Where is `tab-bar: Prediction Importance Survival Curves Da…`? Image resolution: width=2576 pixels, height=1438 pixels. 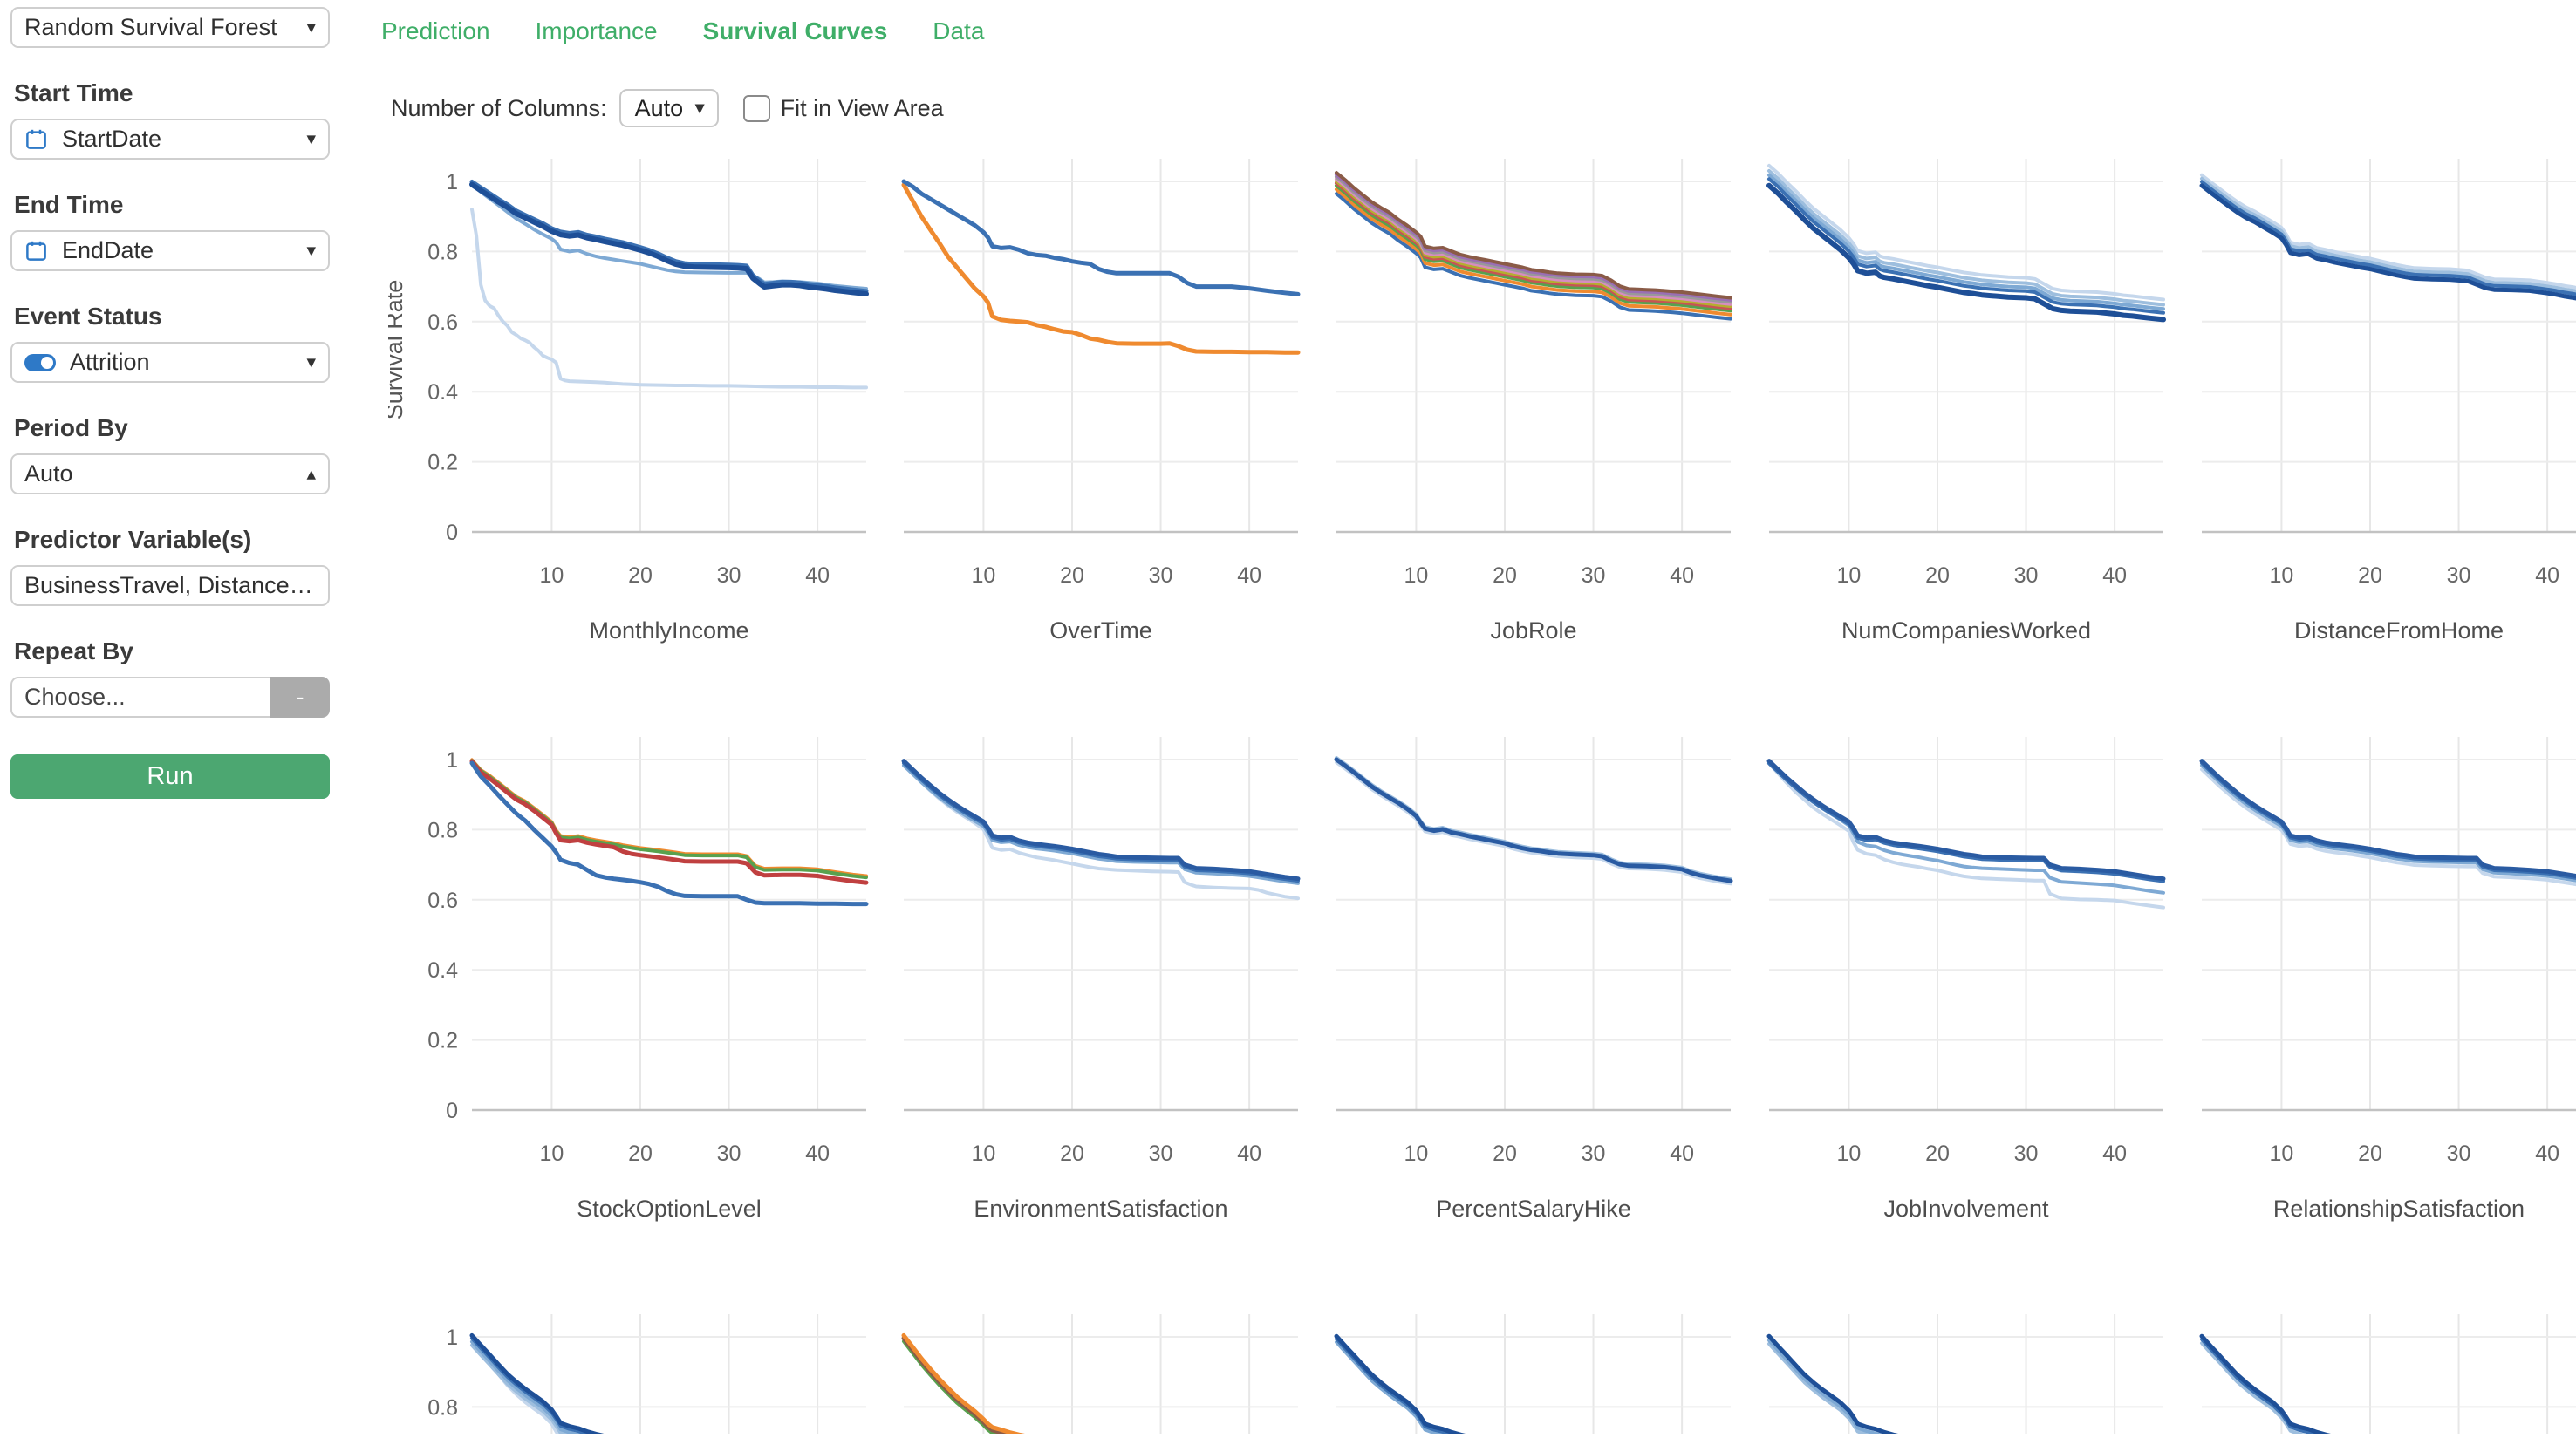 tab-bar: Prediction Importance Survival Curves Da… is located at coordinates (682, 31).